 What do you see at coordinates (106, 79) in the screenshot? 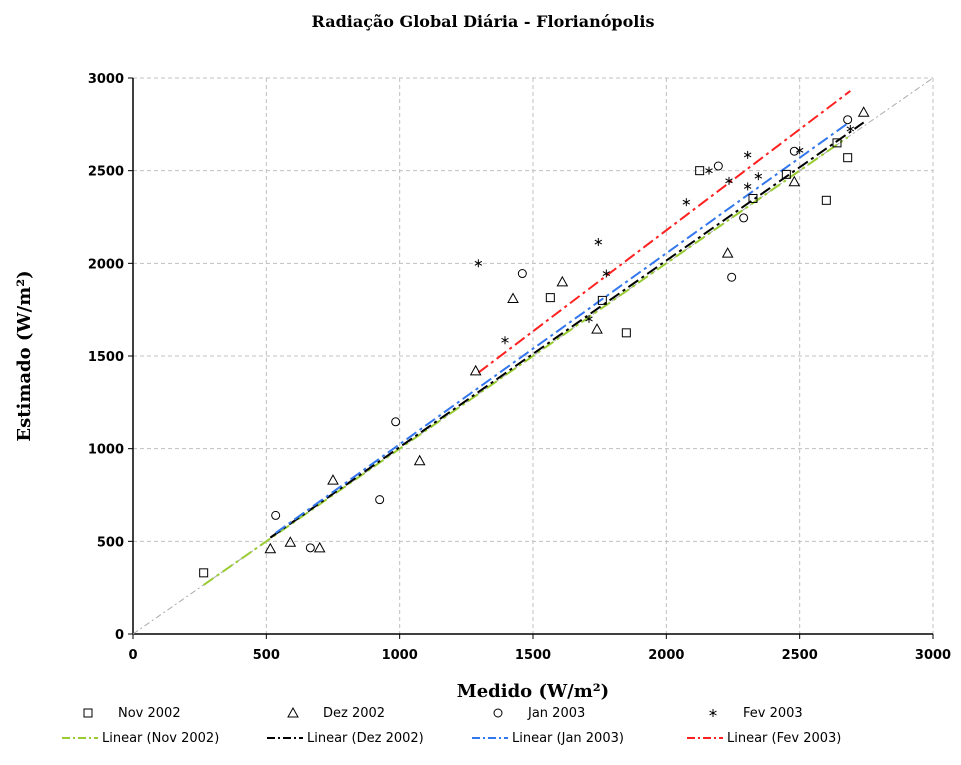
I see `y-tick-label: 3000` at bounding box center [106, 79].